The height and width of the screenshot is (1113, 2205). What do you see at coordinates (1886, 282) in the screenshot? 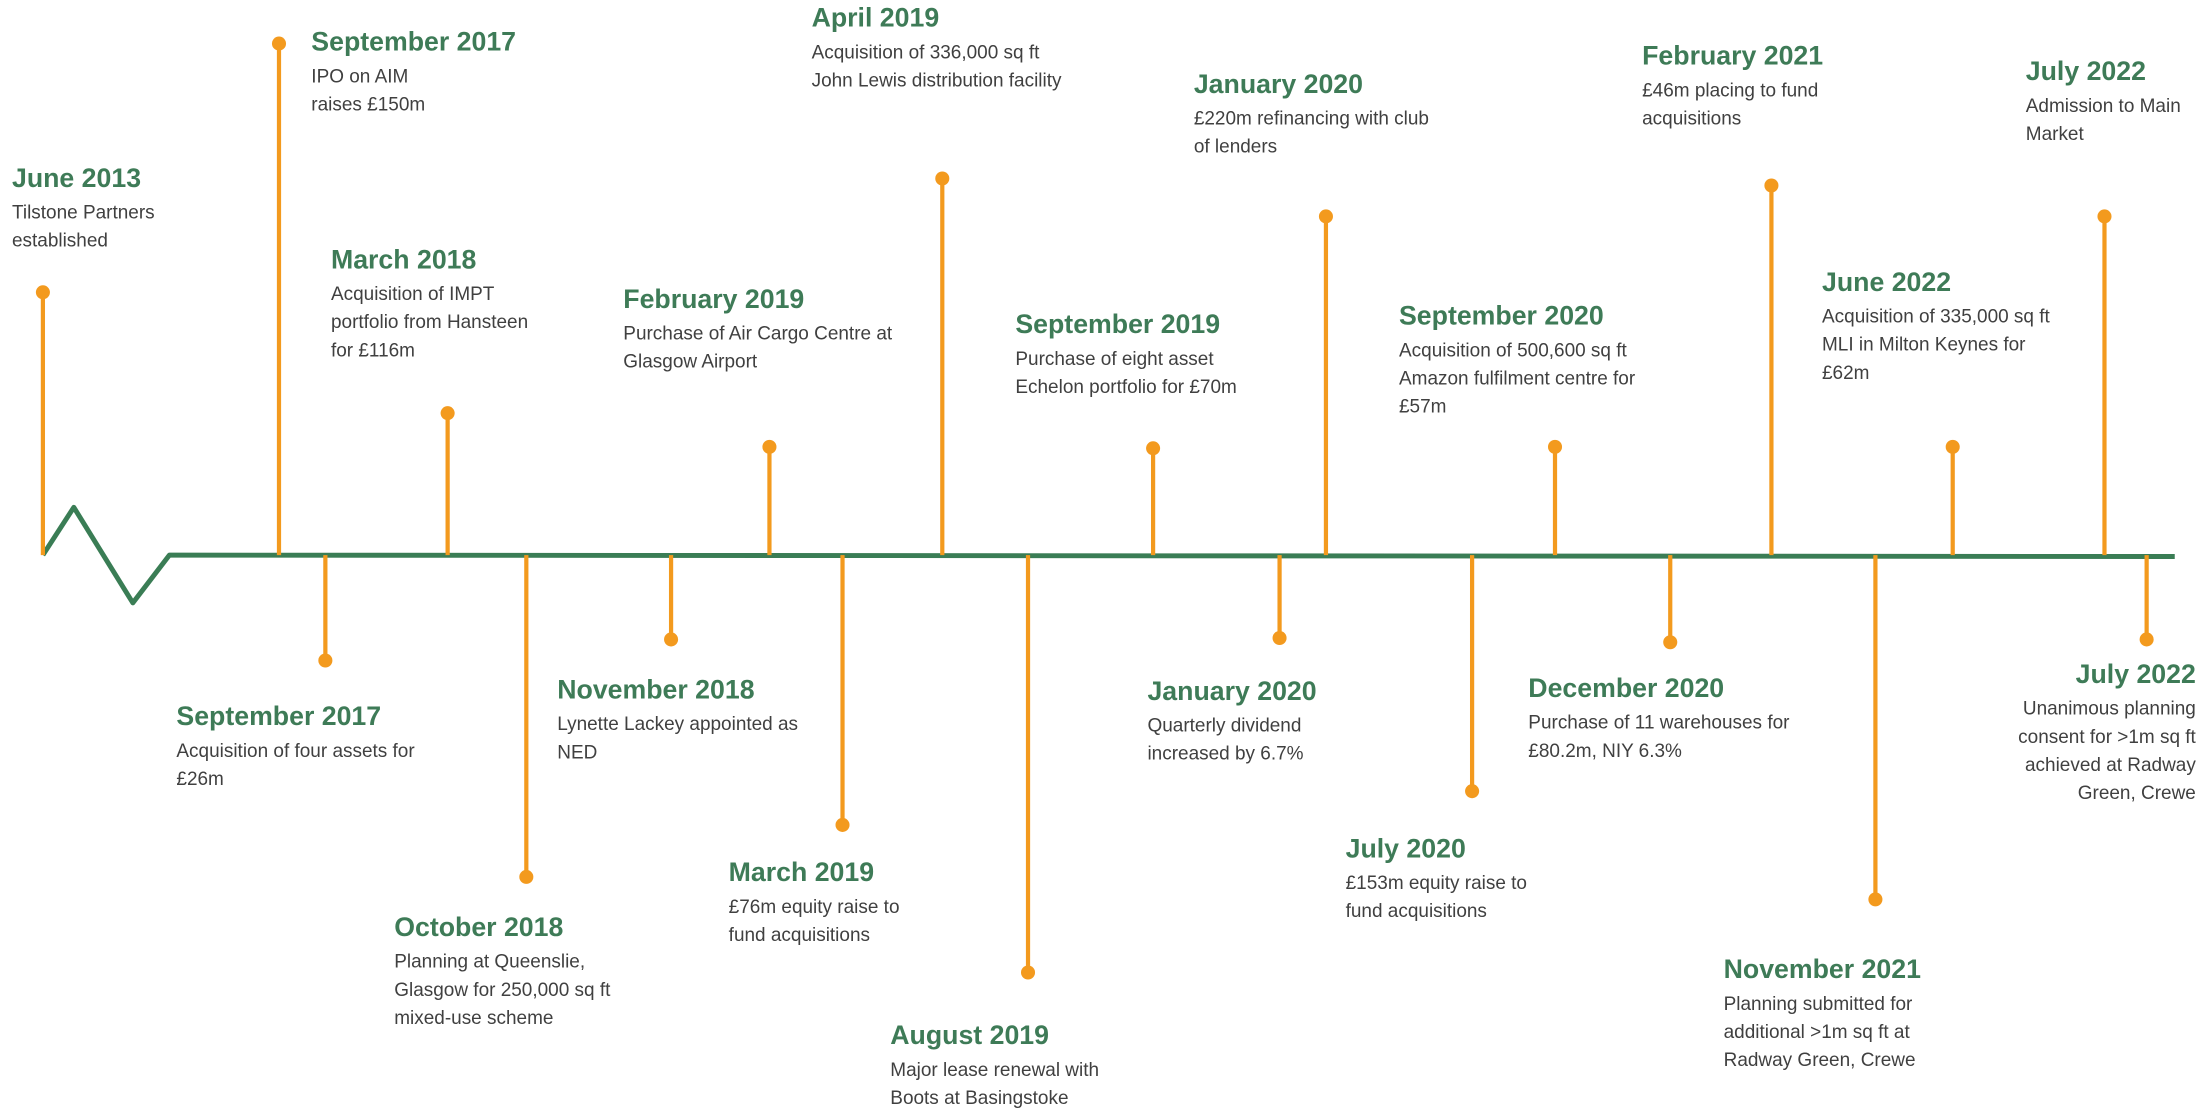
I see `event-date: June 2022` at bounding box center [1886, 282].